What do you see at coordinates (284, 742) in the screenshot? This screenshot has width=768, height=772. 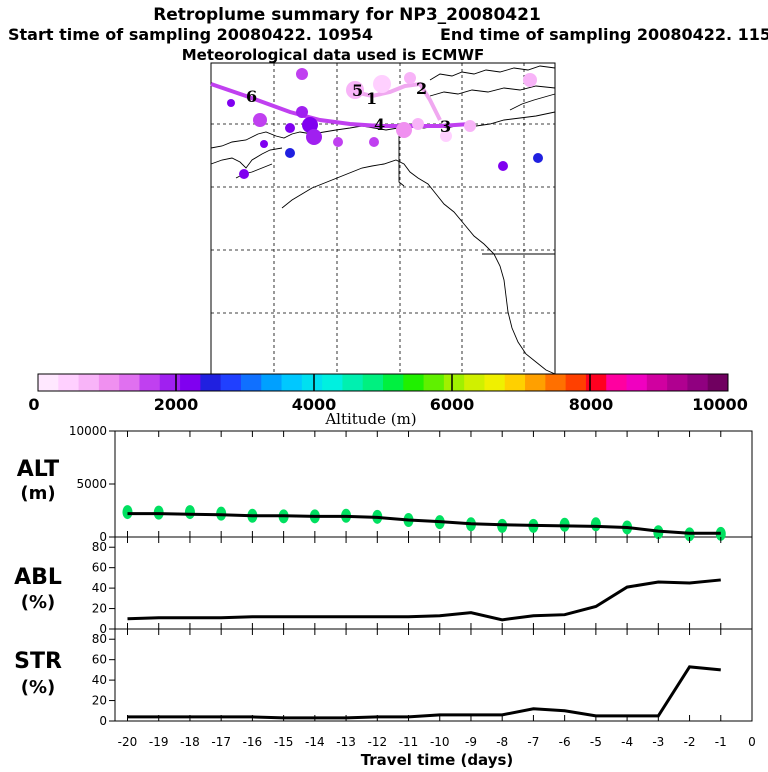 I see `x-tick-label: -15` at bounding box center [284, 742].